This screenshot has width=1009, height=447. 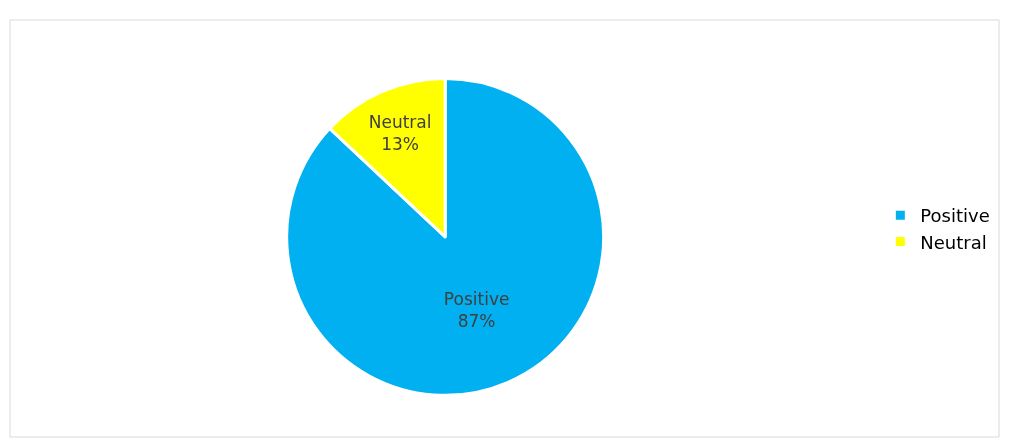 I want to click on slice-label: Neutral, so click(x=400, y=121).